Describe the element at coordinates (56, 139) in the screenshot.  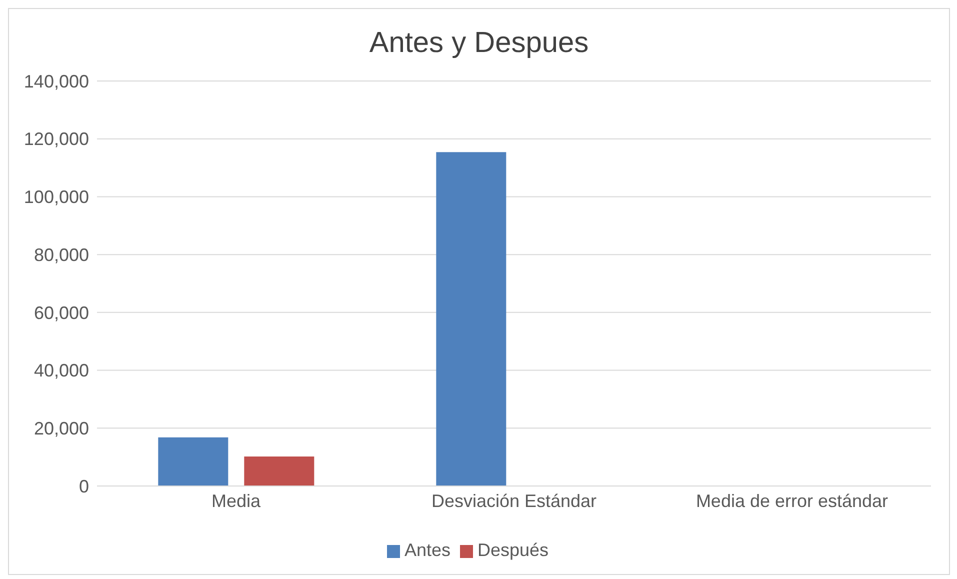
I see `y-tick-label: 120,000` at that location.